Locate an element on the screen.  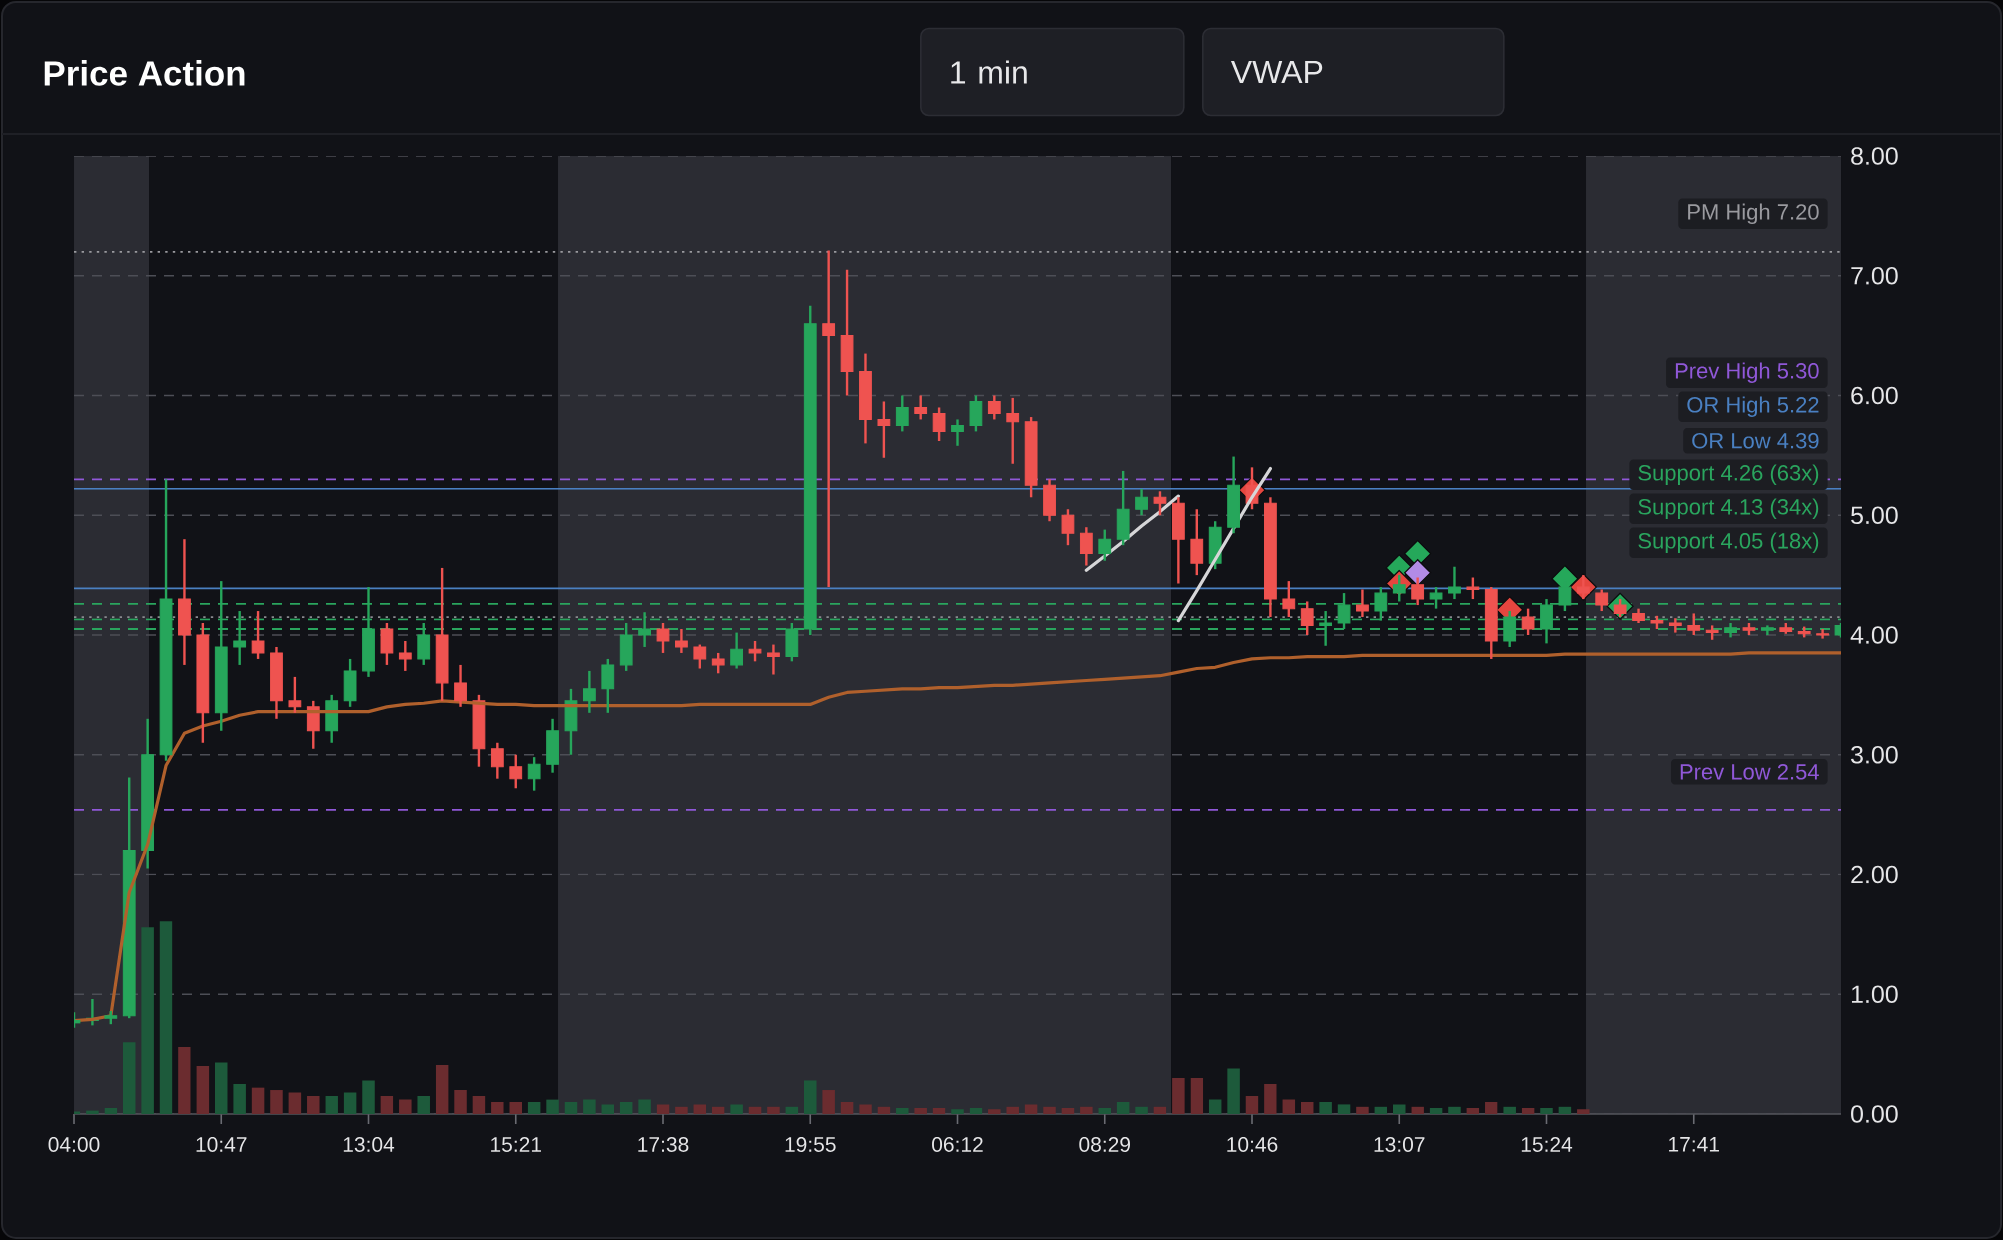
x-tick-label: 06:12 is located at coordinates (957, 1144).